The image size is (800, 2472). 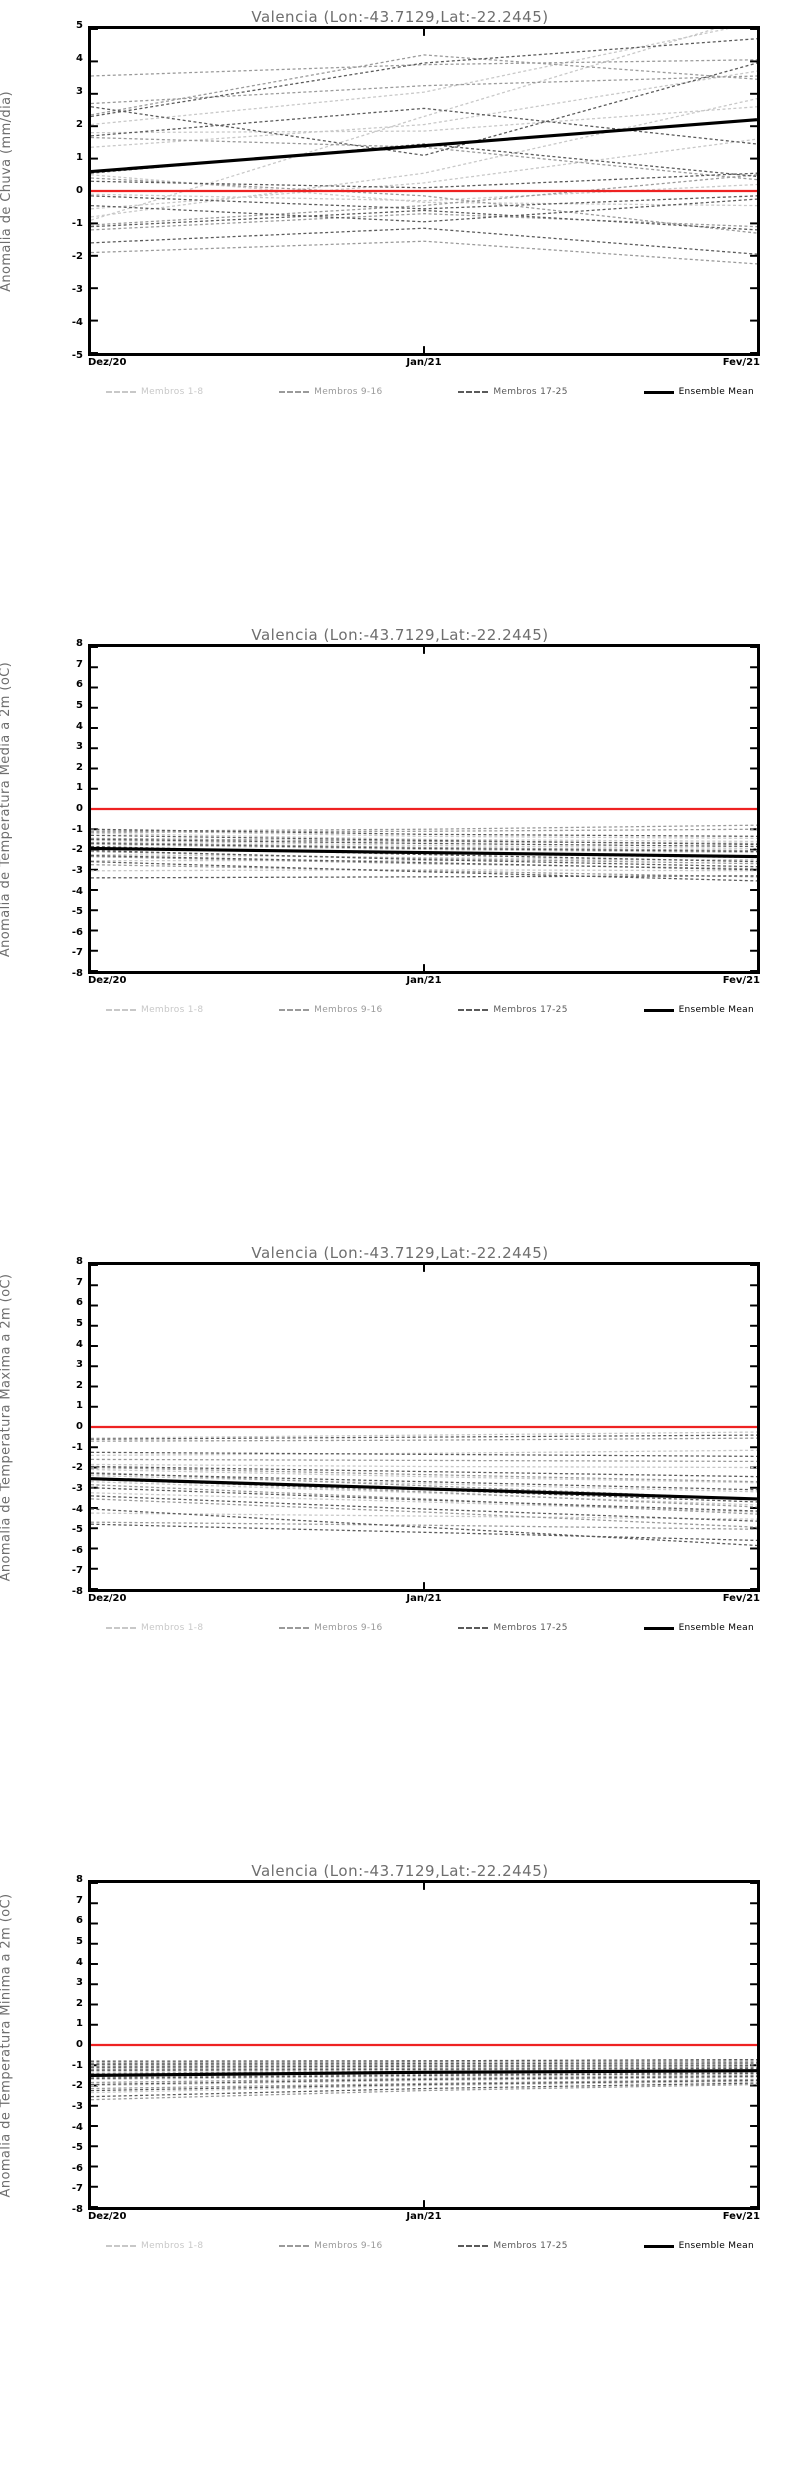 I want to click on ensemble-mean-line, so click(x=424, y=852).